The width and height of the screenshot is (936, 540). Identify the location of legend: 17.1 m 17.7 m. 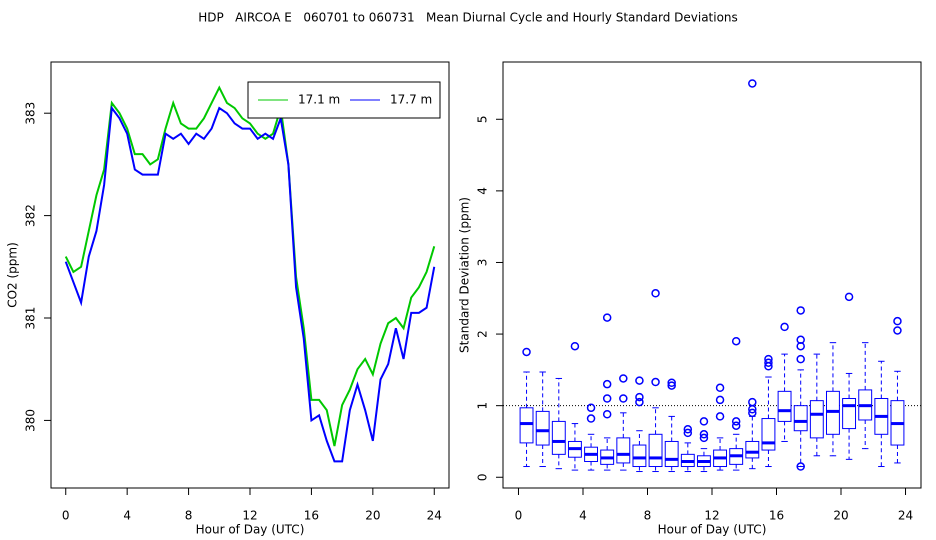
(344, 100).